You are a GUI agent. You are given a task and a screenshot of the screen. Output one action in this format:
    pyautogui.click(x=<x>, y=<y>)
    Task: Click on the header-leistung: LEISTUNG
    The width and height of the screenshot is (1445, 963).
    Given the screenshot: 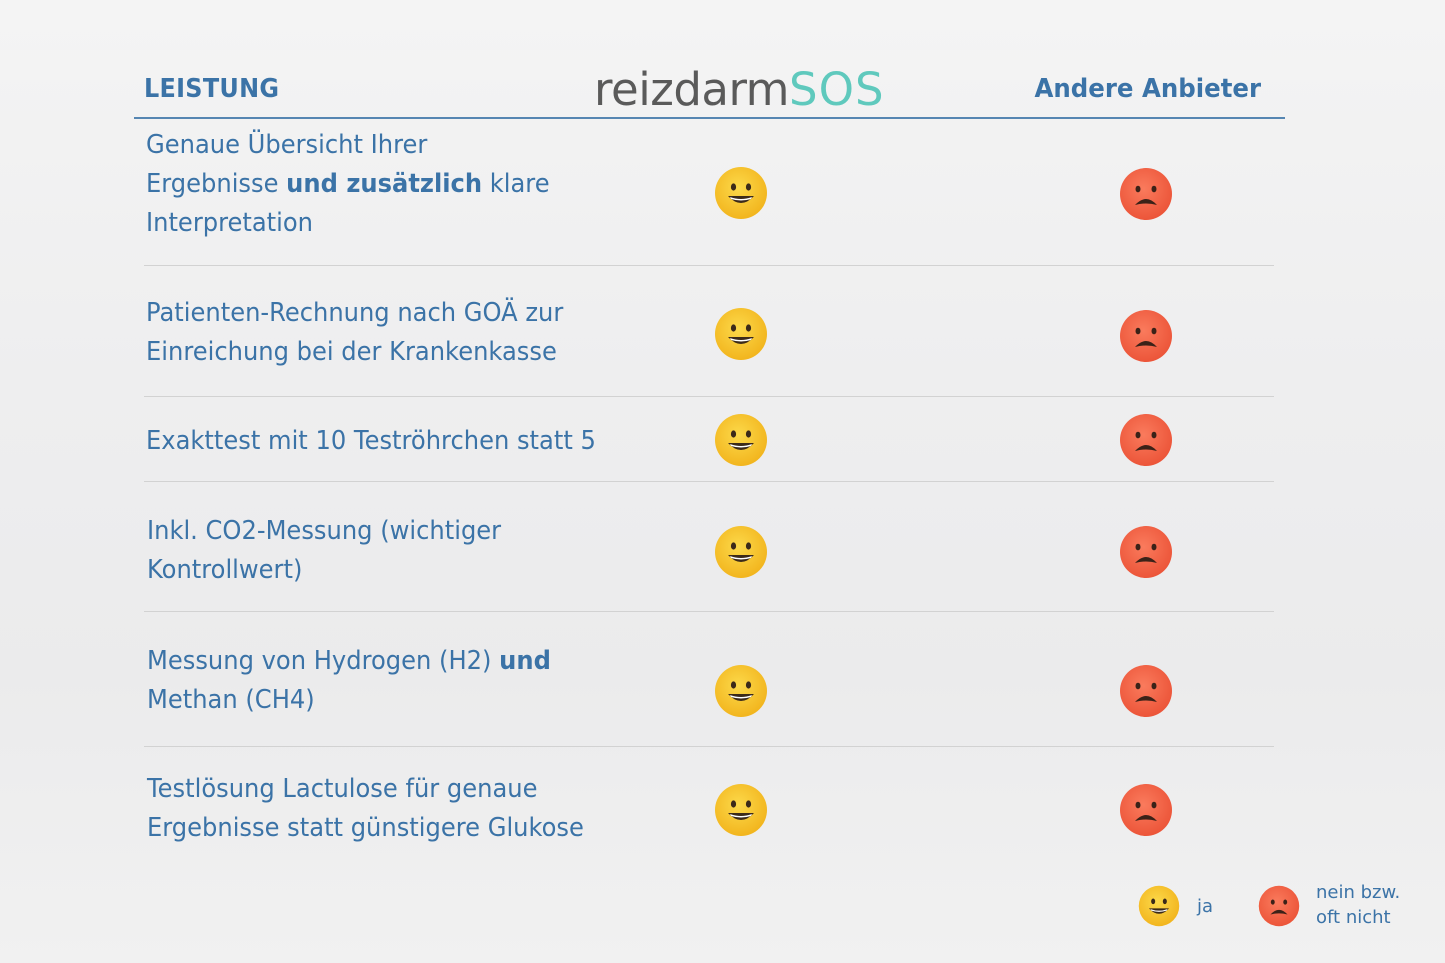 What is the action you would take?
    pyautogui.click(x=212, y=89)
    